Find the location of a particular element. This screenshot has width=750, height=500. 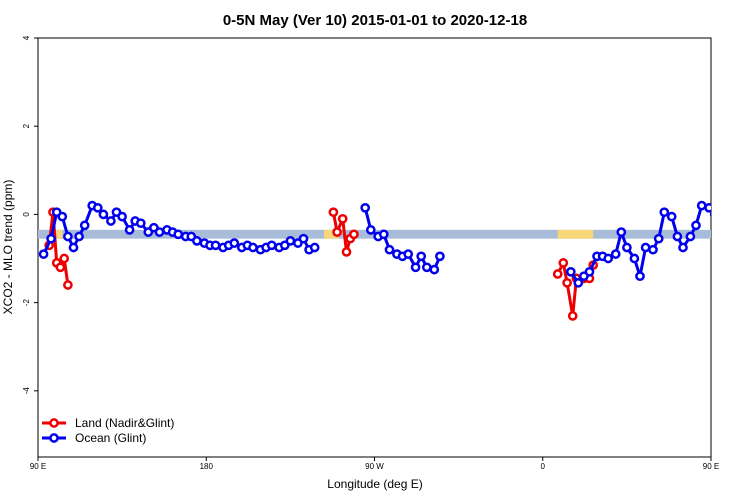

legend: Land (Nadir&Glint)Ocean (Glint) is located at coordinates (108, 430).